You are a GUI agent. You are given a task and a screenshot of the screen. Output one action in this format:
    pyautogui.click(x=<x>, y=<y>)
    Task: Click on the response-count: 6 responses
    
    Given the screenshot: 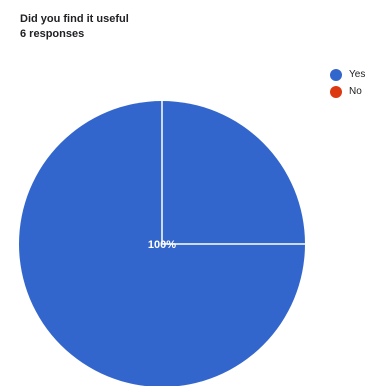 What is the action you would take?
    pyautogui.click(x=52, y=34)
    